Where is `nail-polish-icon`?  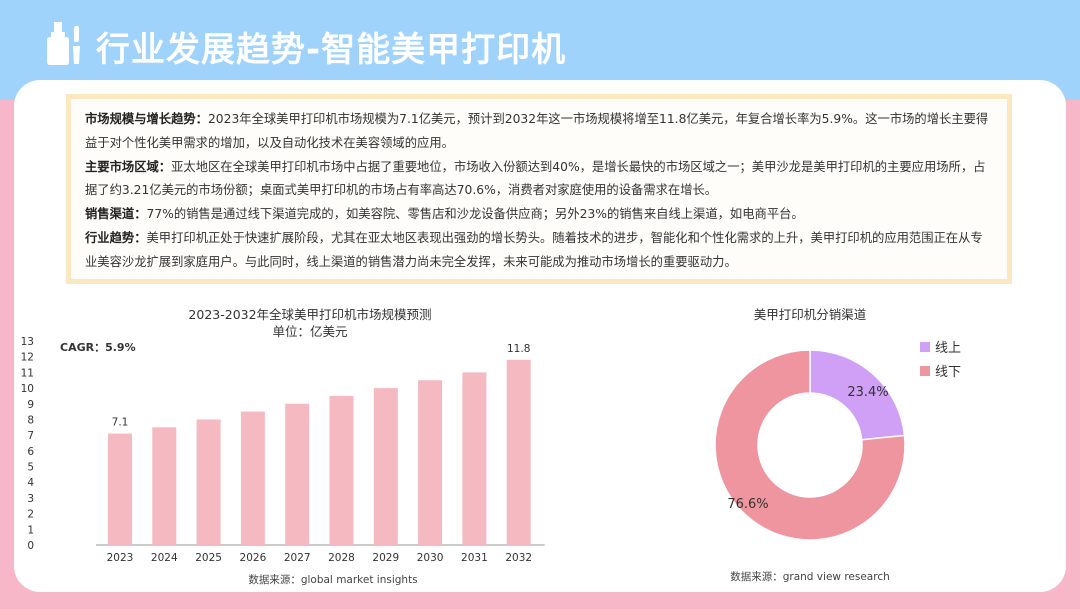 nail-polish-icon is located at coordinates (63, 43).